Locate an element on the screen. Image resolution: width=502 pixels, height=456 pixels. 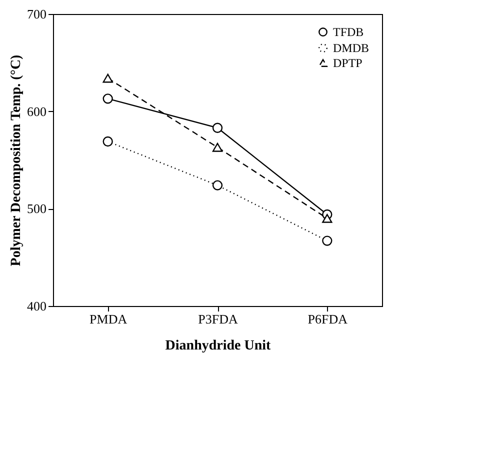
legend-label: TFDB is located at coordinates (348, 32).